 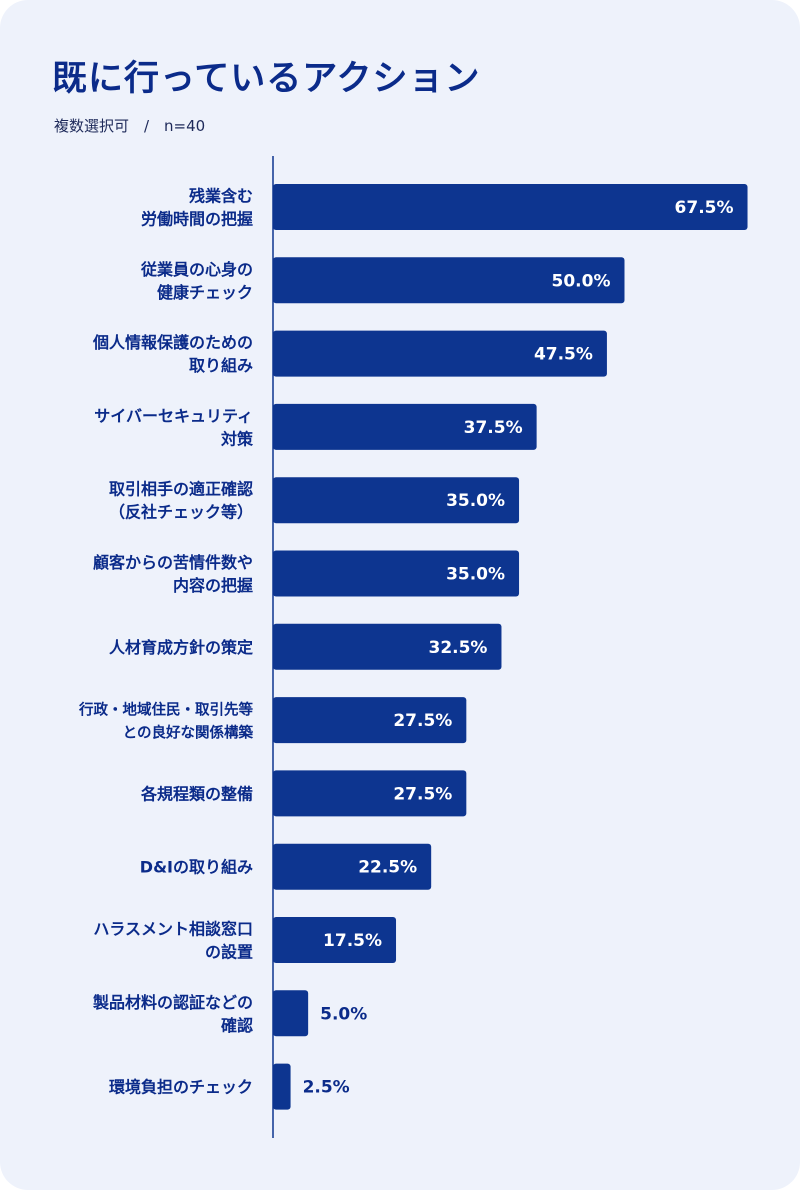 I want to click on category-label: 取引相手の適正確認（反社チェック等）, so click(x=181, y=501).